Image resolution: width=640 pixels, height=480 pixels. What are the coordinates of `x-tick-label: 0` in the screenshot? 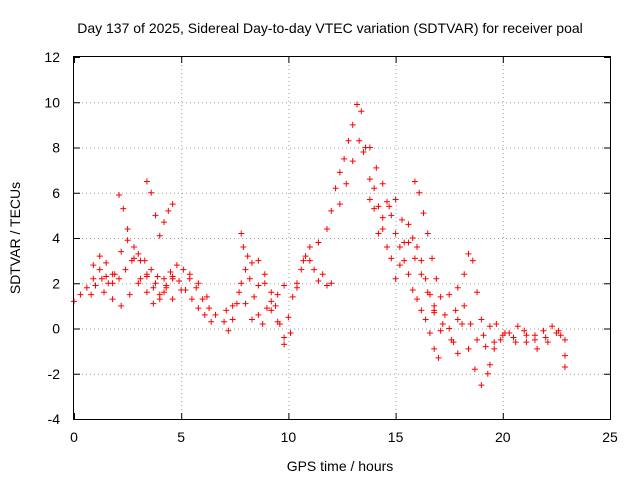 It's located at (74, 437).